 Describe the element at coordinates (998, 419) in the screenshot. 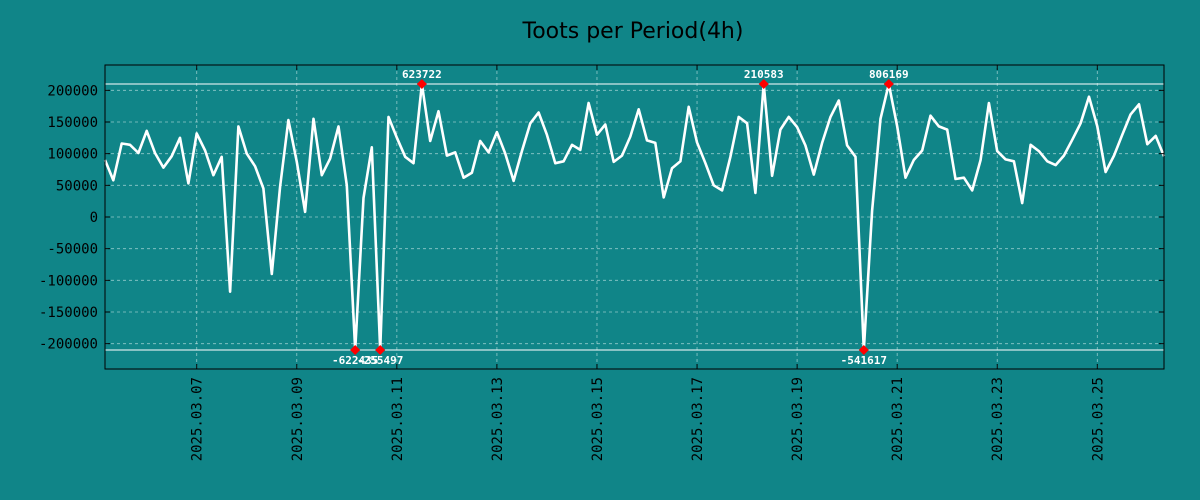

I see `x-tick-label: 2025.03.23` at that location.